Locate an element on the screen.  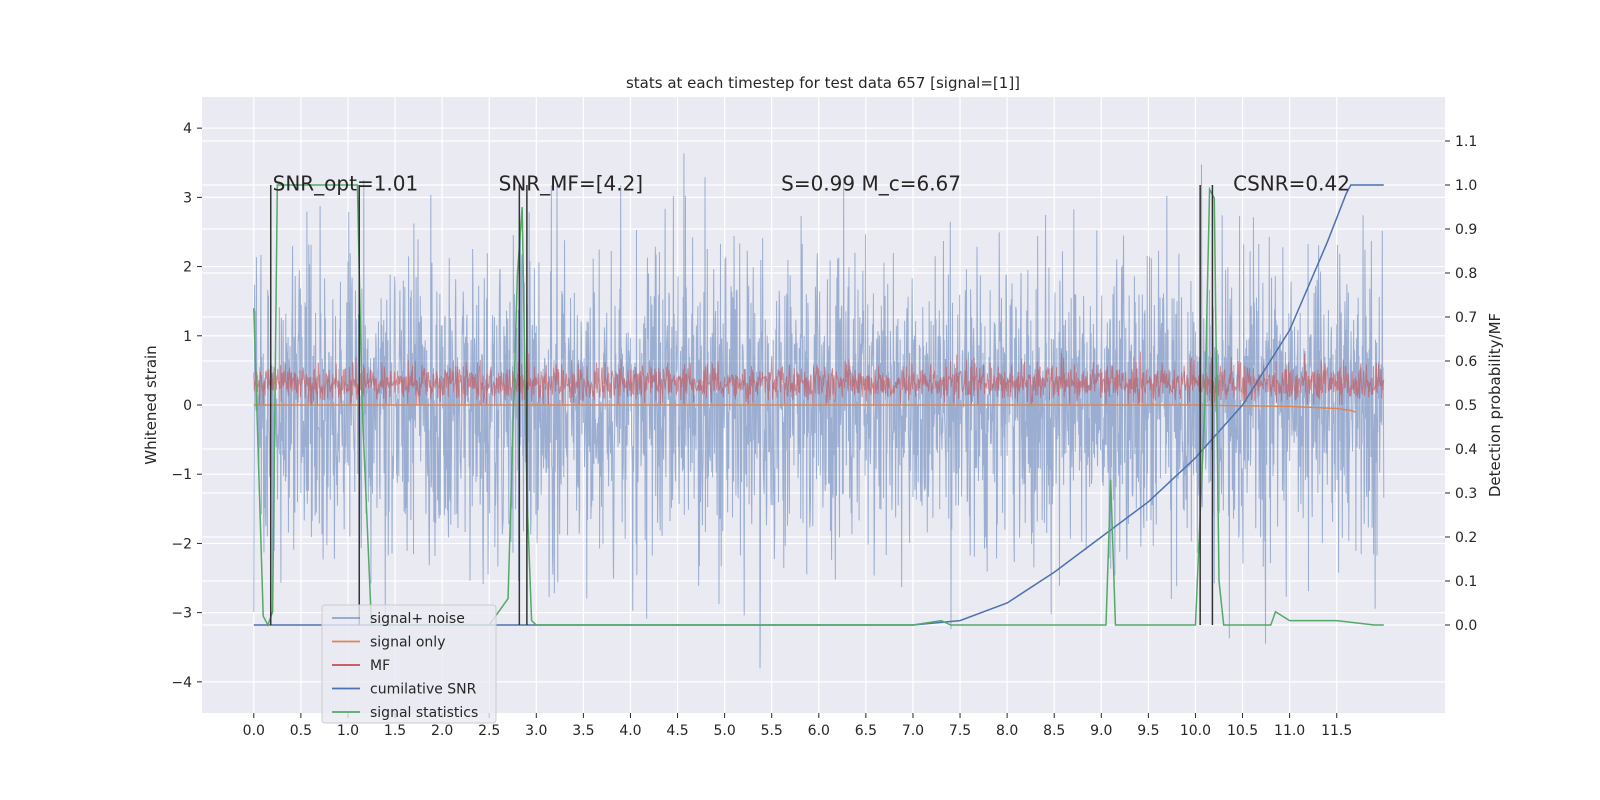
y-right-tick-label: 0.5 is located at coordinates (1466, 406).